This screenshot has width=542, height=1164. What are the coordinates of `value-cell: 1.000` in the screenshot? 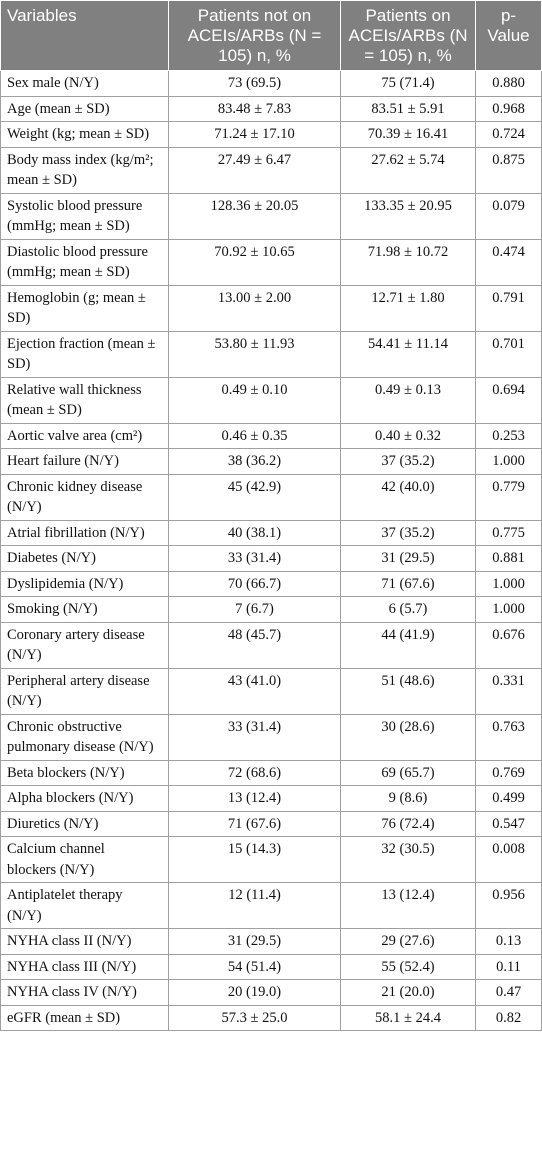 It's located at (508, 583).